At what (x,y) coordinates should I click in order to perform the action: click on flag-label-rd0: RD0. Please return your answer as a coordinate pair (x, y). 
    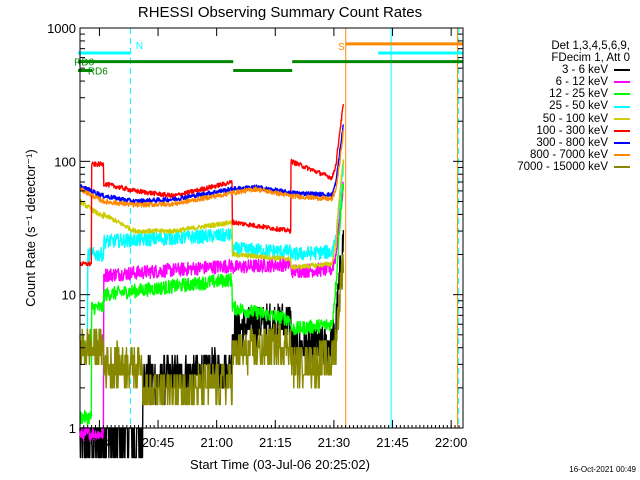
    Looking at the image, I should click on (84, 63).